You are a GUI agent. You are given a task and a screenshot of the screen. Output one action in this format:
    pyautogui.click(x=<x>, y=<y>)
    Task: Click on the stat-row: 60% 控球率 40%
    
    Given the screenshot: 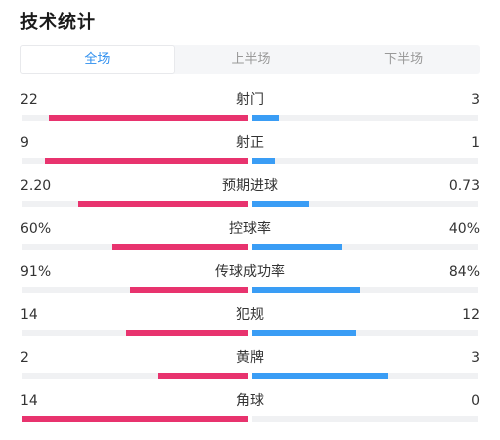 What is the action you would take?
    pyautogui.click(x=250, y=236)
    